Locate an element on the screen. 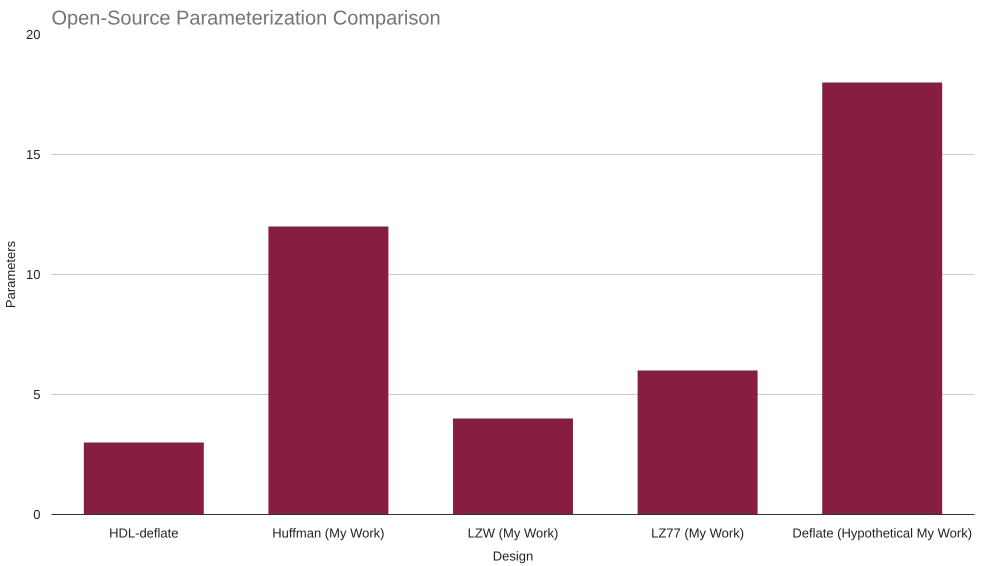  x-tick-label: LZW (My Work) is located at coordinates (513, 533).